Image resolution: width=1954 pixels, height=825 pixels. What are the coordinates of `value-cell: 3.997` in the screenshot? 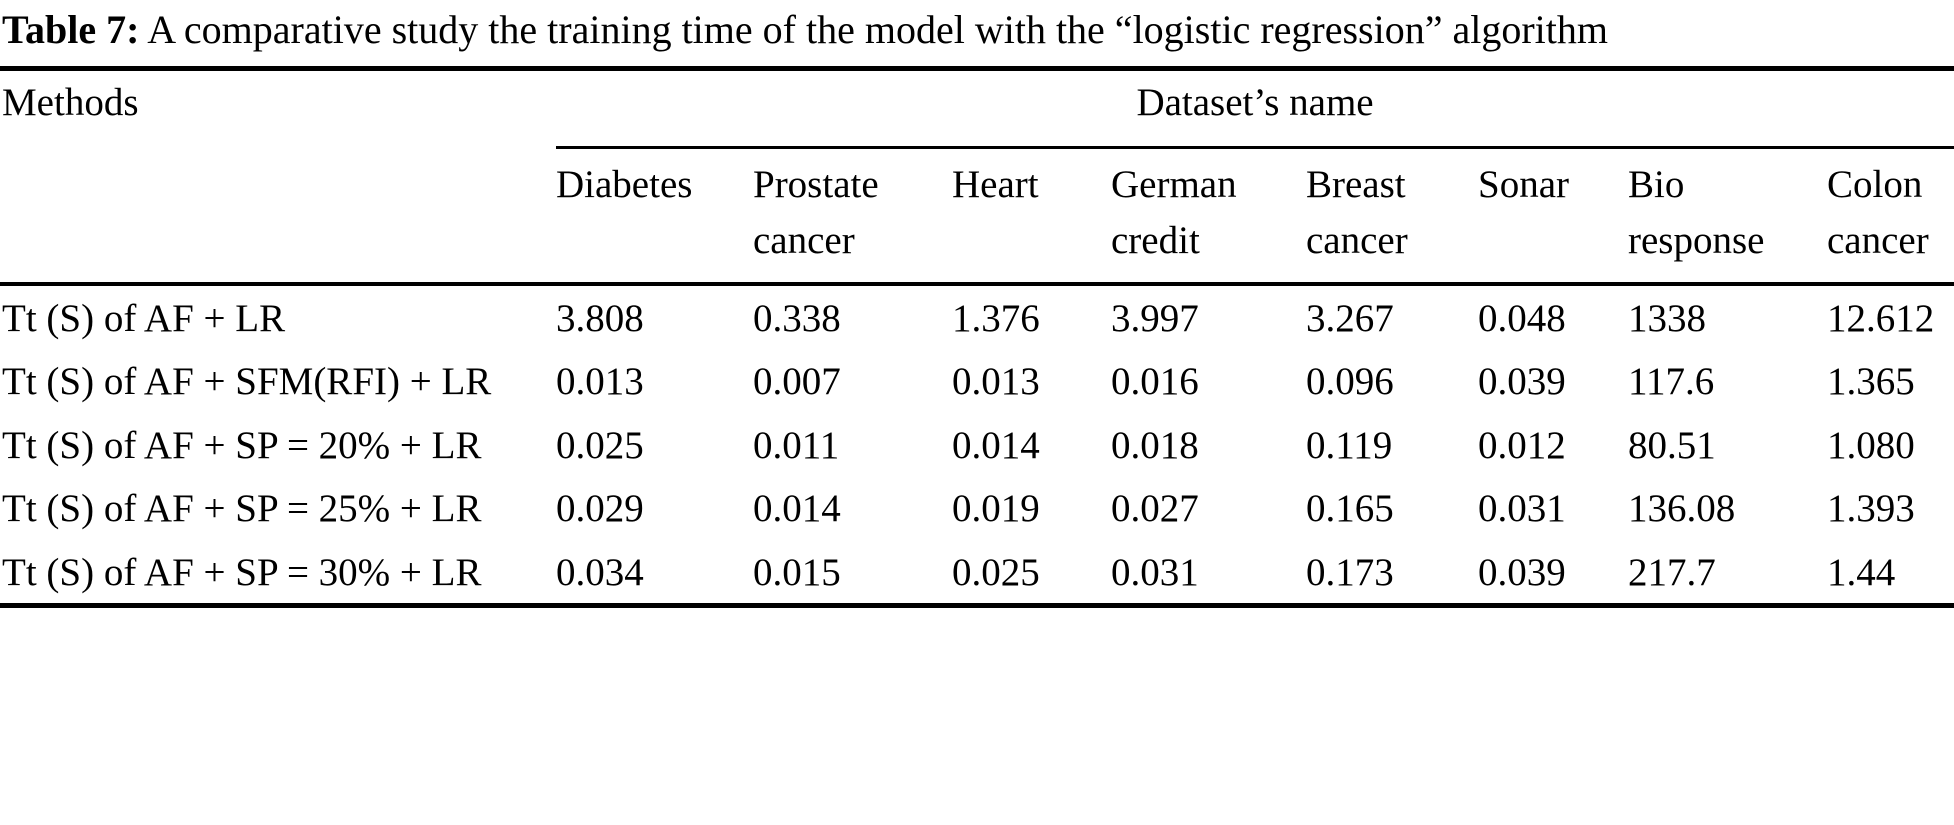 It's located at (1208, 315).